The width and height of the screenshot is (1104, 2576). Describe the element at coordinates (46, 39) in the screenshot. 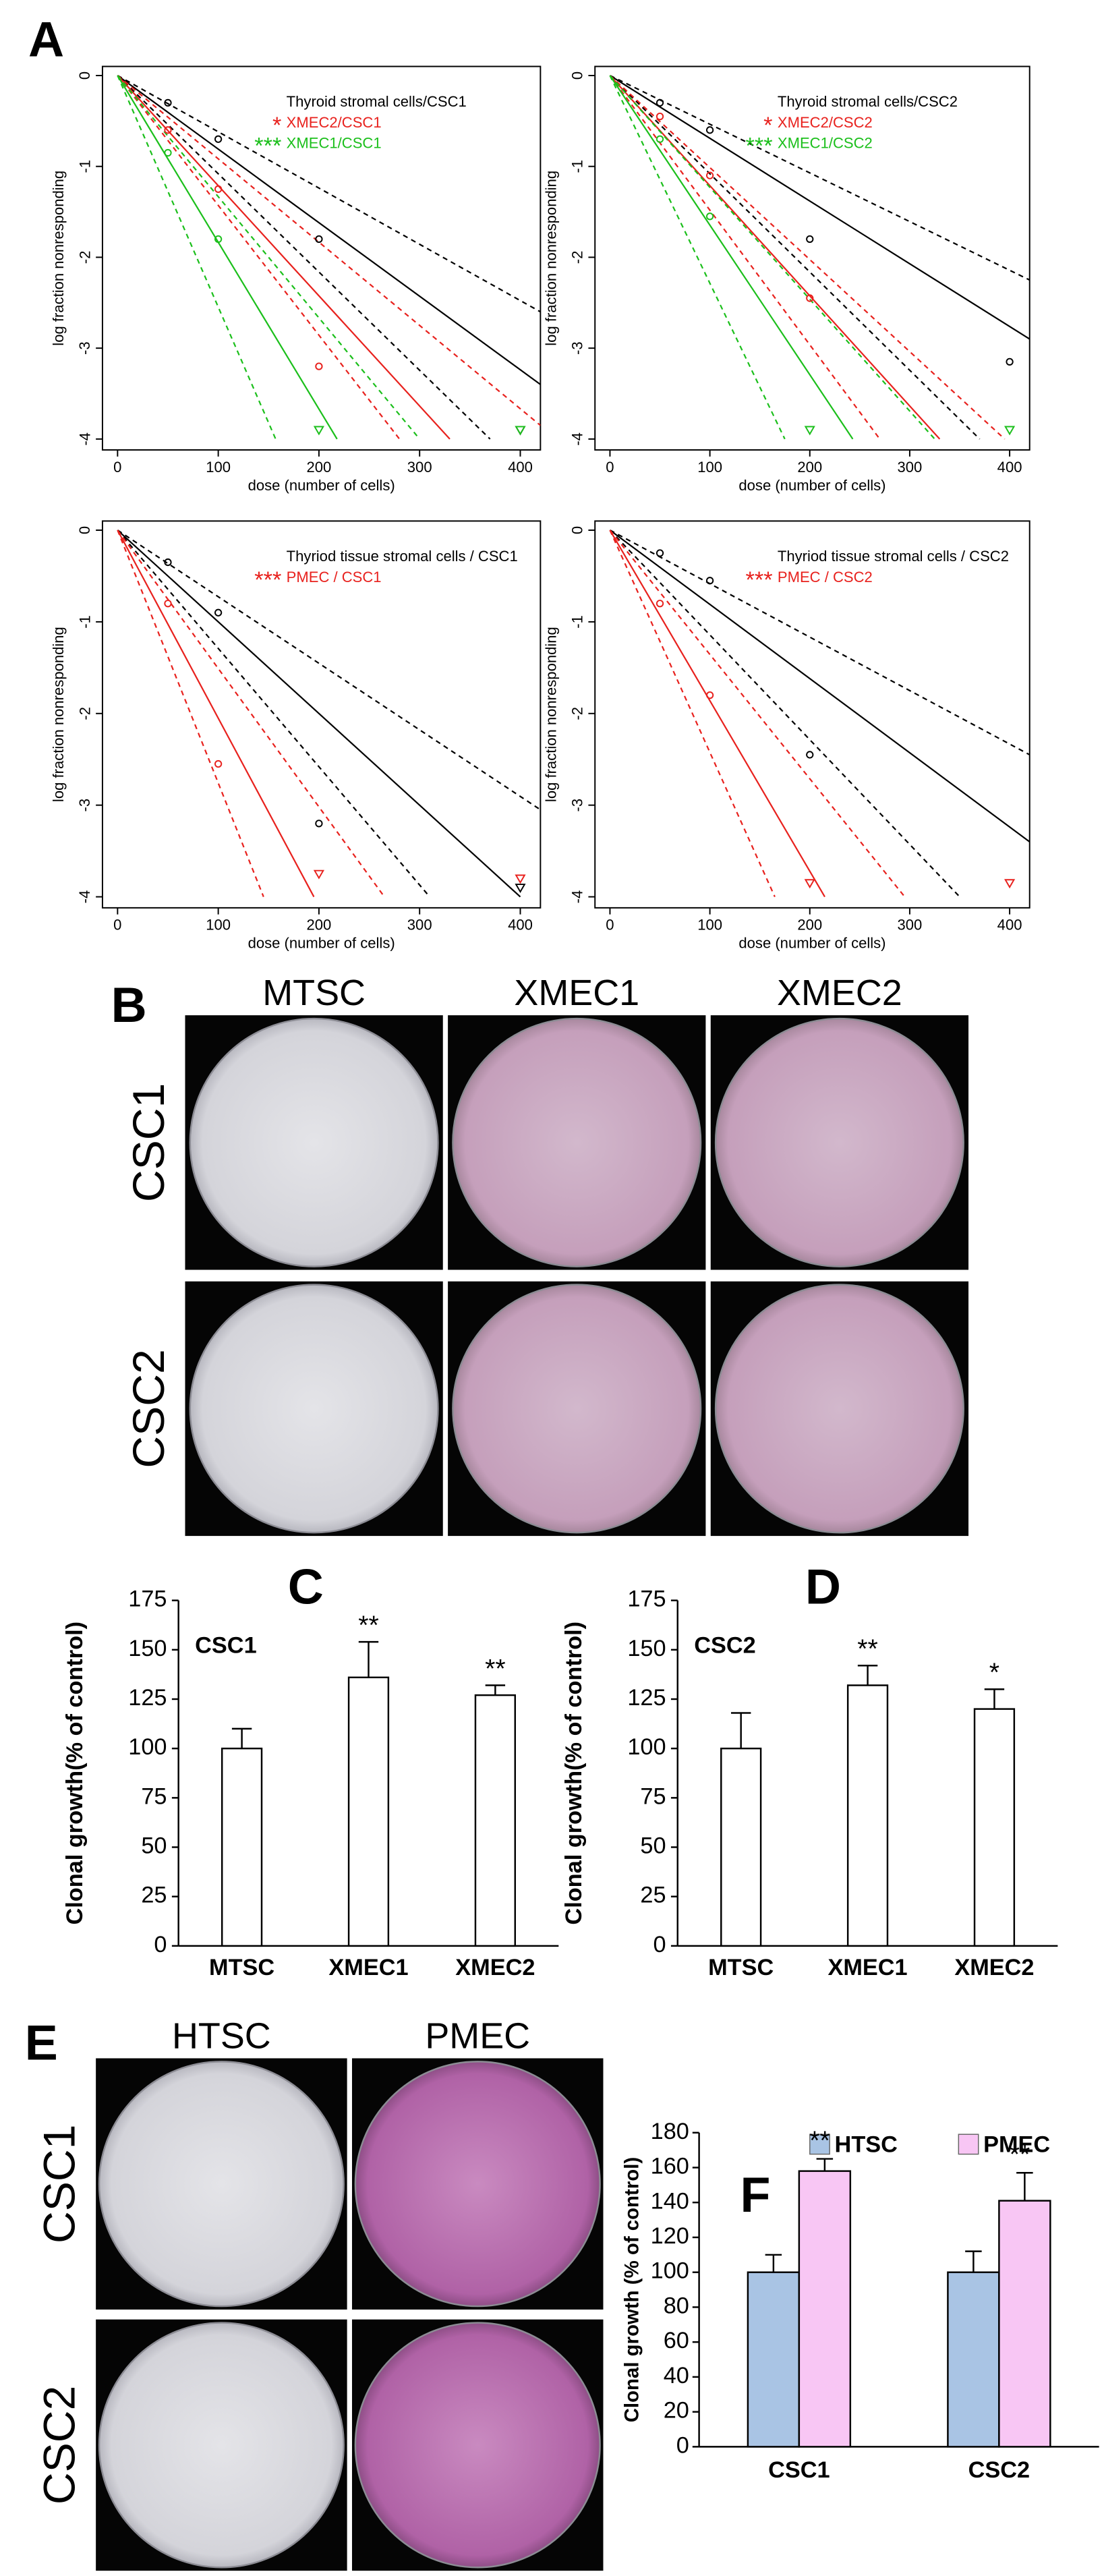

I see `panel-label: A` at that location.